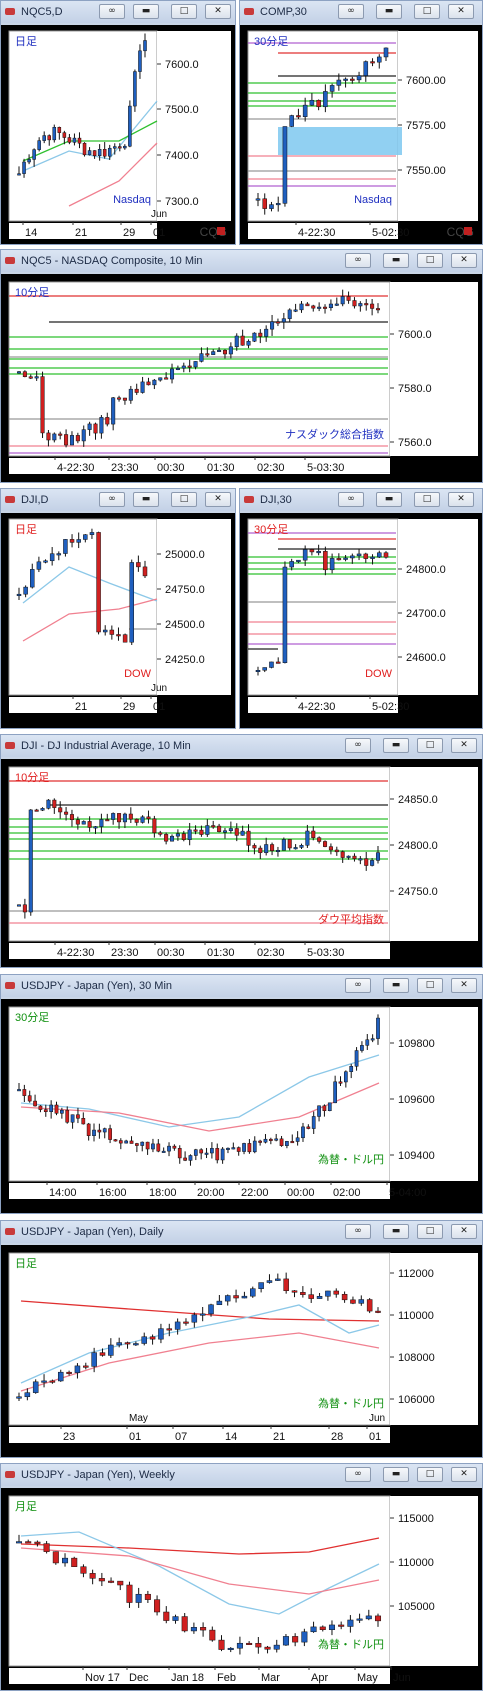 This screenshot has height=1691, width=483. Describe the element at coordinates (416, 1274) in the screenshot. I see `y-tick-label: 112000` at that location.